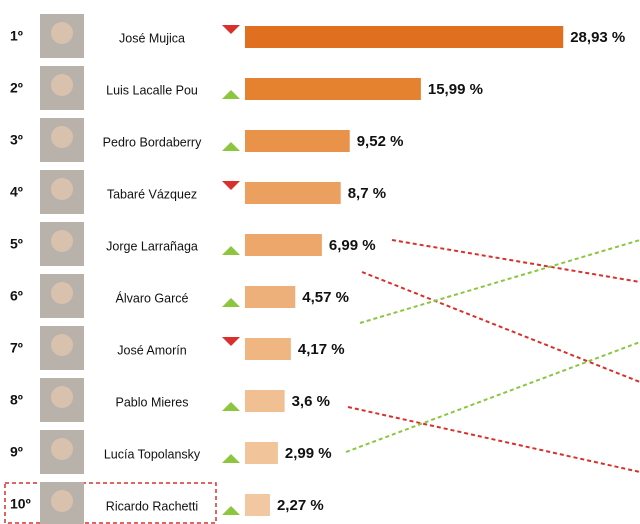 This screenshot has height=524, width=640. Describe the element at coordinates (20, 504) in the screenshot. I see `rank: 10º` at that location.